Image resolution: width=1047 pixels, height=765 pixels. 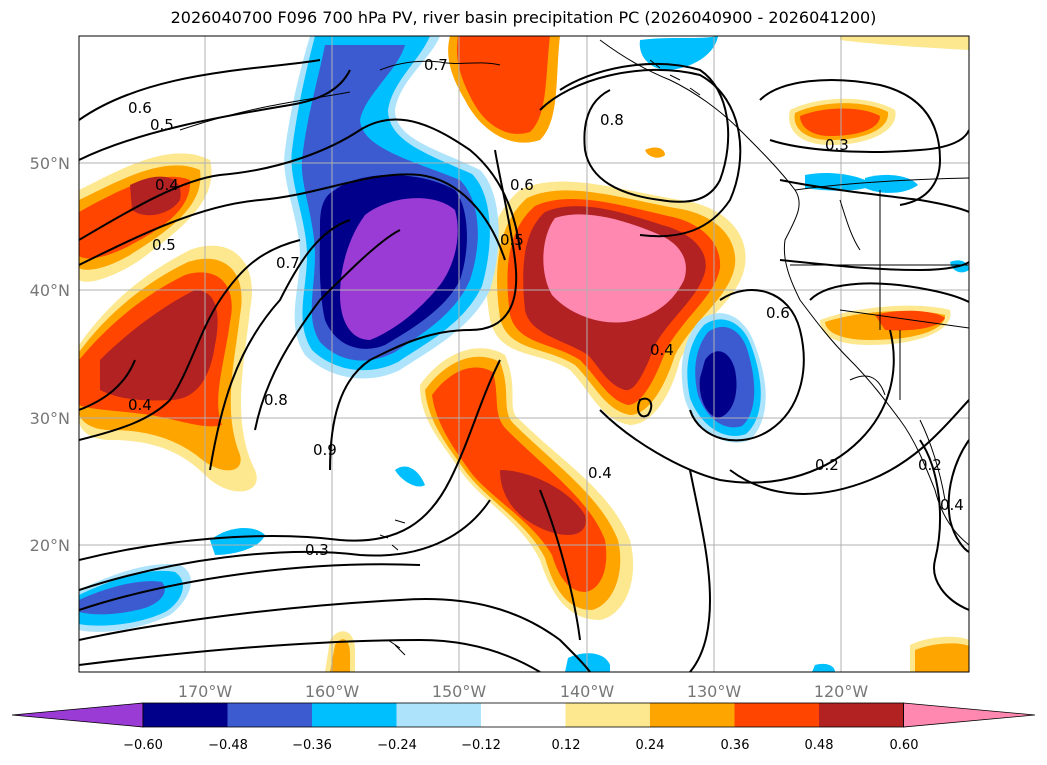 I want to click on colorbar-frame, so click(x=523, y=715).